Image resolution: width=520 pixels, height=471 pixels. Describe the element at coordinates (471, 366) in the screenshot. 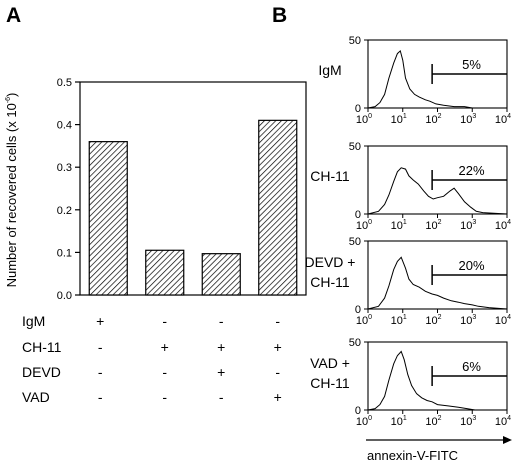

I see `gate-percent: 6%` at that location.